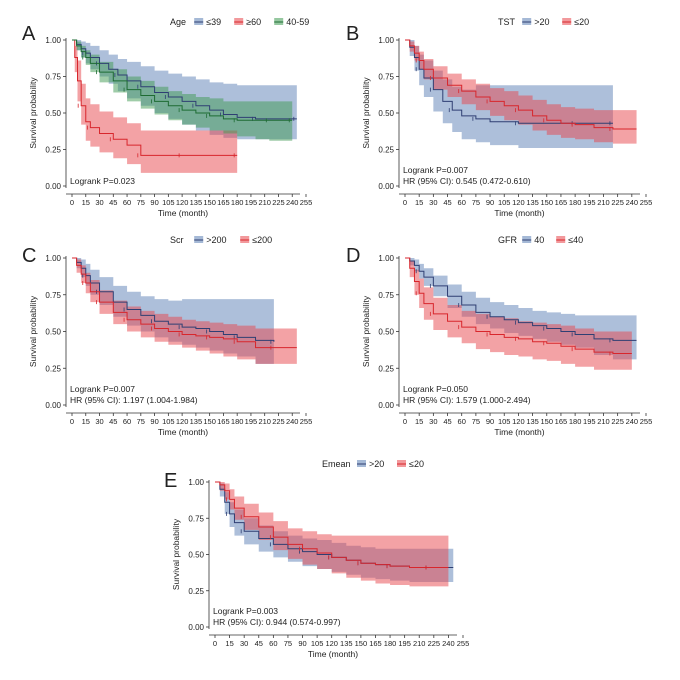 The image size is (680, 680). Describe the element at coordinates (575, 240) in the screenshot. I see `legend-label: ≤40` at that location.